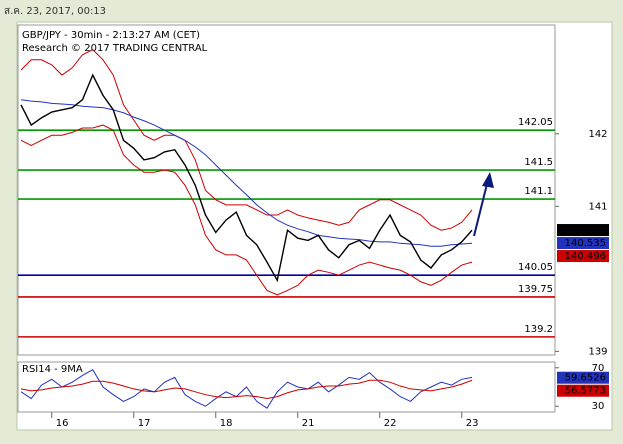 The image size is (623, 444). I want to click on rsi-panel, so click(286, 387).